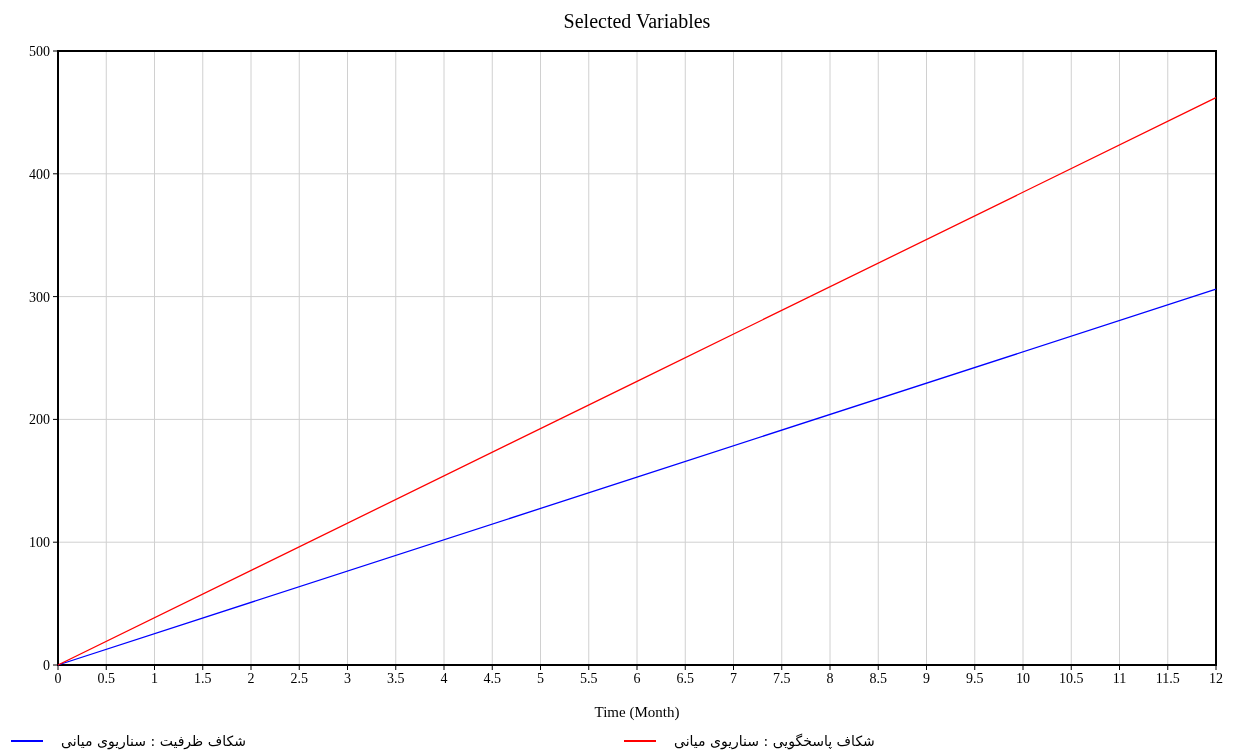  Describe the element at coordinates (1023, 678) in the screenshot. I see `x-tick-label: 10` at that location.